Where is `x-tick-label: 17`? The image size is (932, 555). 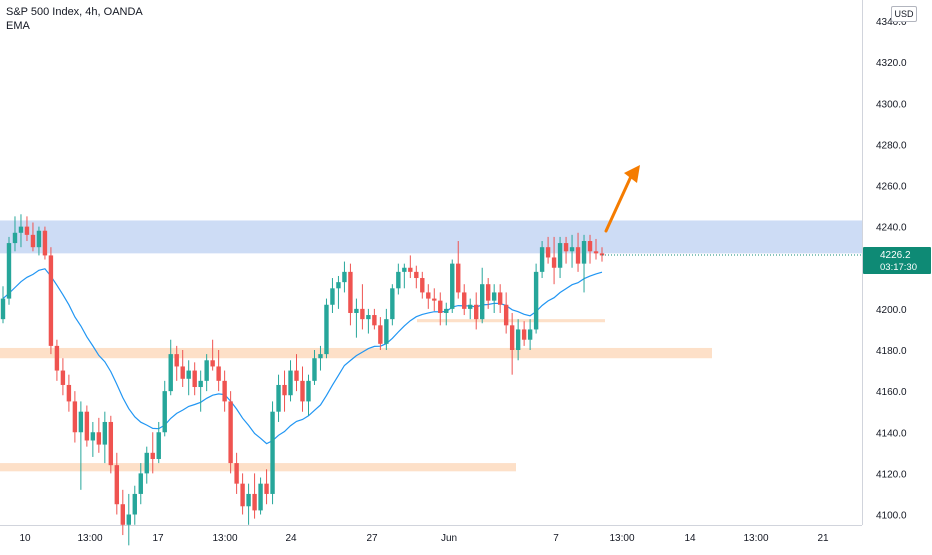
x-tick-label: 17 is located at coordinates (158, 538).